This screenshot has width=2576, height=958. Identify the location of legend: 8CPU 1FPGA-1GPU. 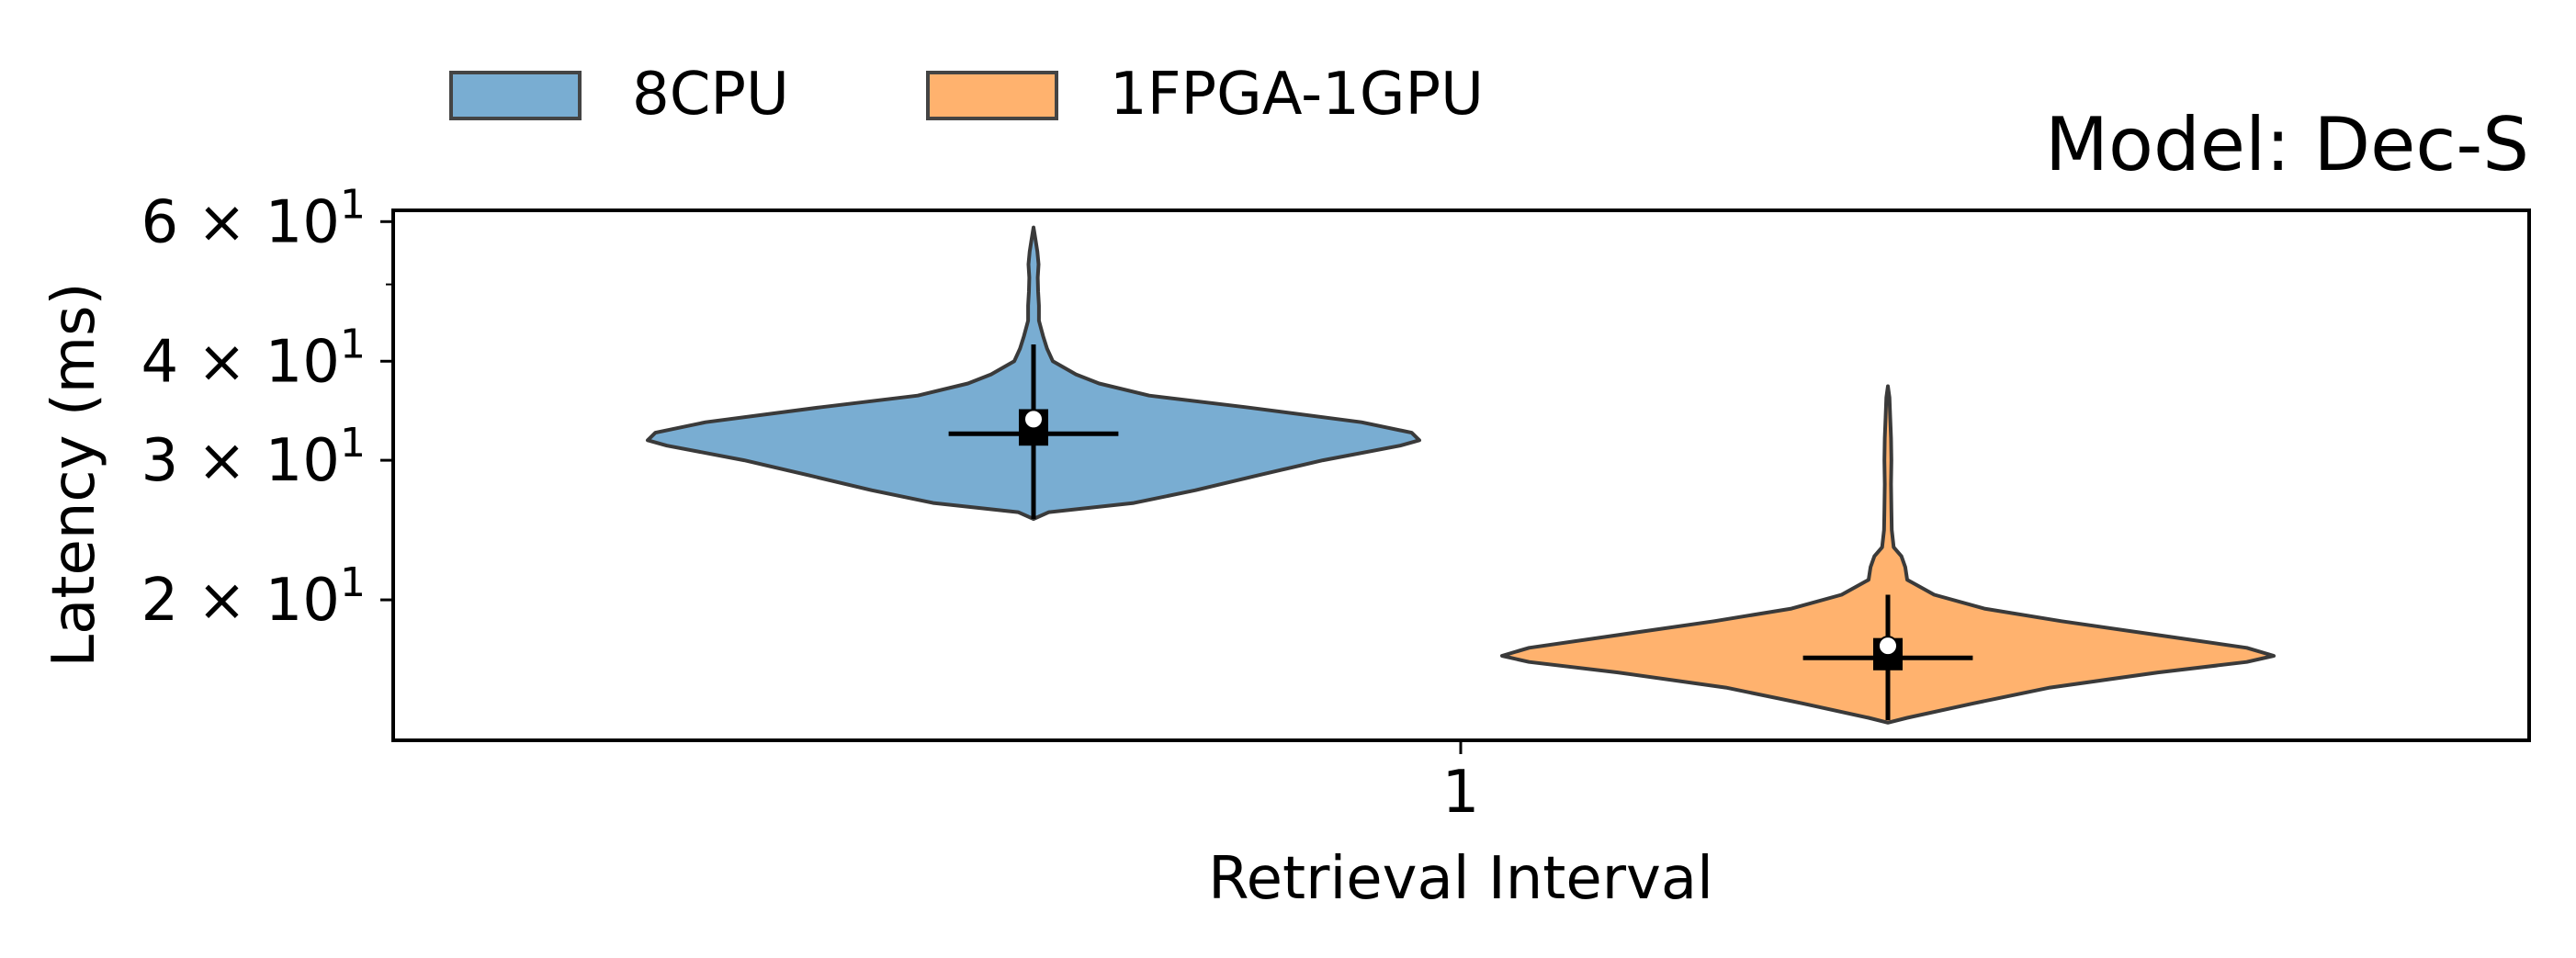
(966, 95).